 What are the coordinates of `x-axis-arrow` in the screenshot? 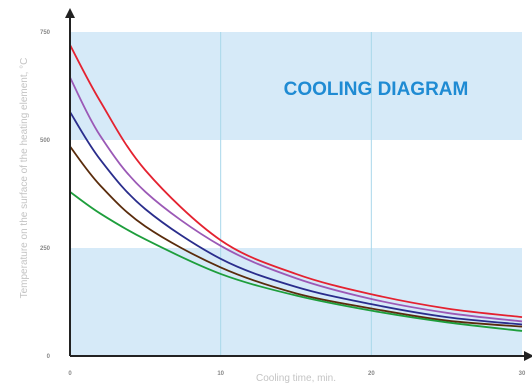 It's located at (528, 356).